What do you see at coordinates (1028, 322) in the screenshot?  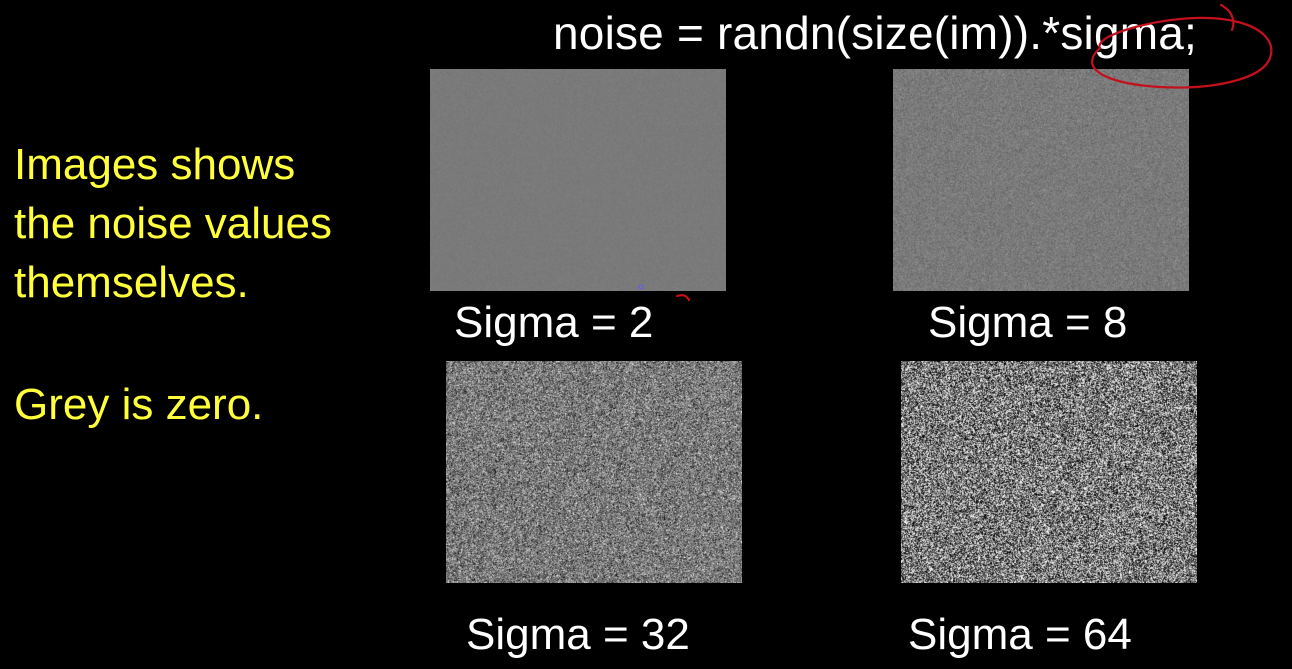 I see `caption-sigma-8: Sigma = 8` at bounding box center [1028, 322].